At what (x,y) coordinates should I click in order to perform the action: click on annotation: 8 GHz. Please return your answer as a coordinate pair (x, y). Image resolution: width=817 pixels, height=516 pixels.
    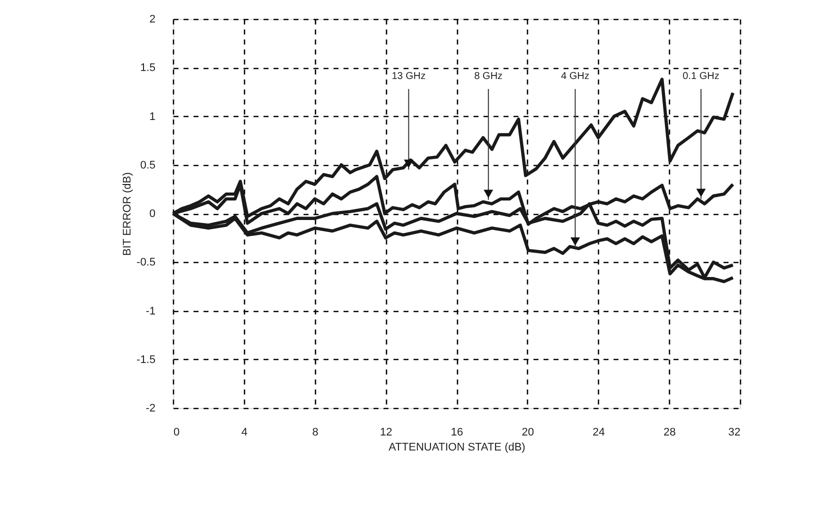
    Looking at the image, I should click on (488, 76).